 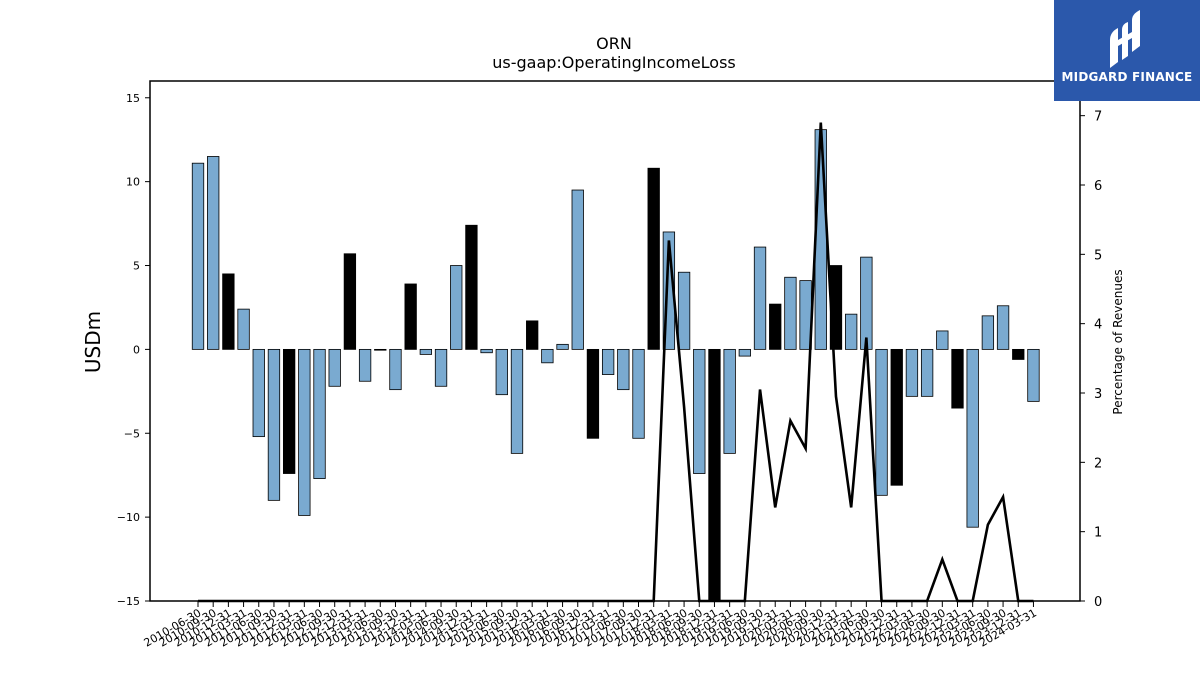 I want to click on brand-logo: MIDGARD FINANCE, so click(x=1127, y=50).